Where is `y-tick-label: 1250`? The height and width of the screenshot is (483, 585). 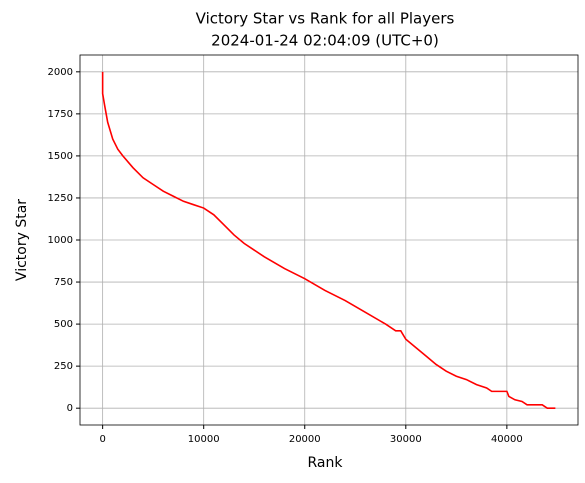 y-tick-label: 1250 is located at coordinates (60, 198).